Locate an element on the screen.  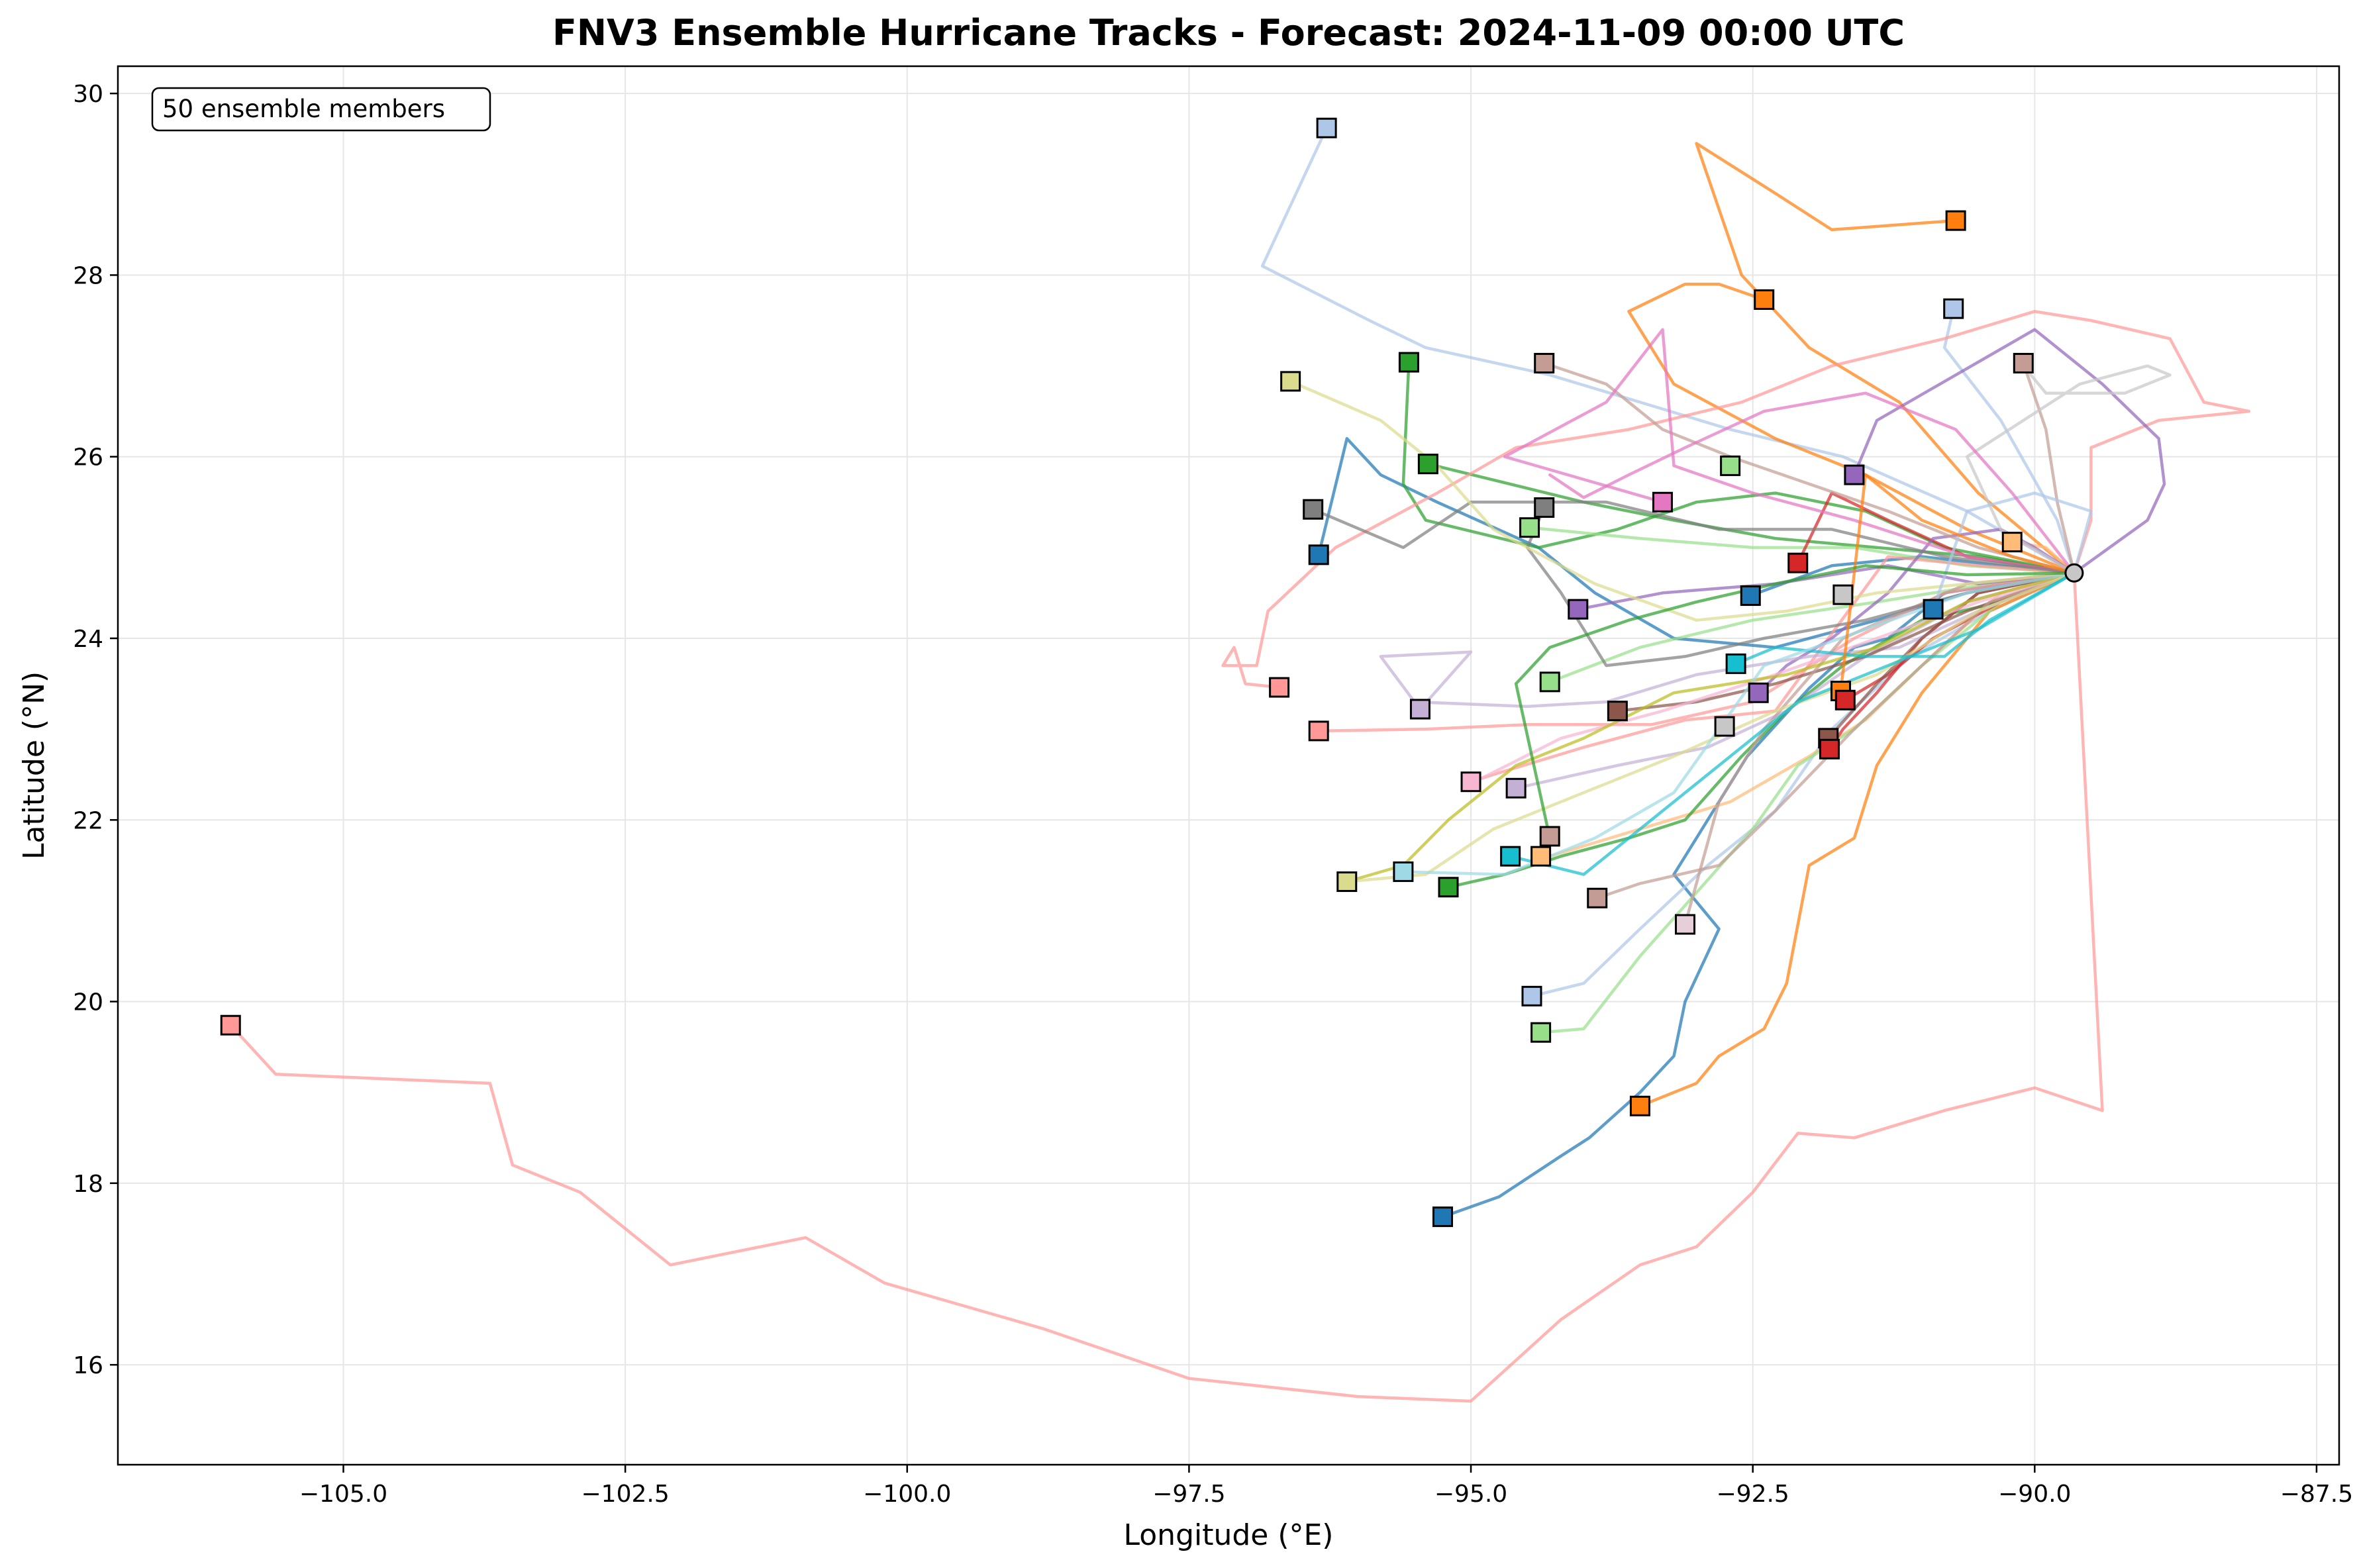
y-tick-label: 30 is located at coordinates (88, 94).